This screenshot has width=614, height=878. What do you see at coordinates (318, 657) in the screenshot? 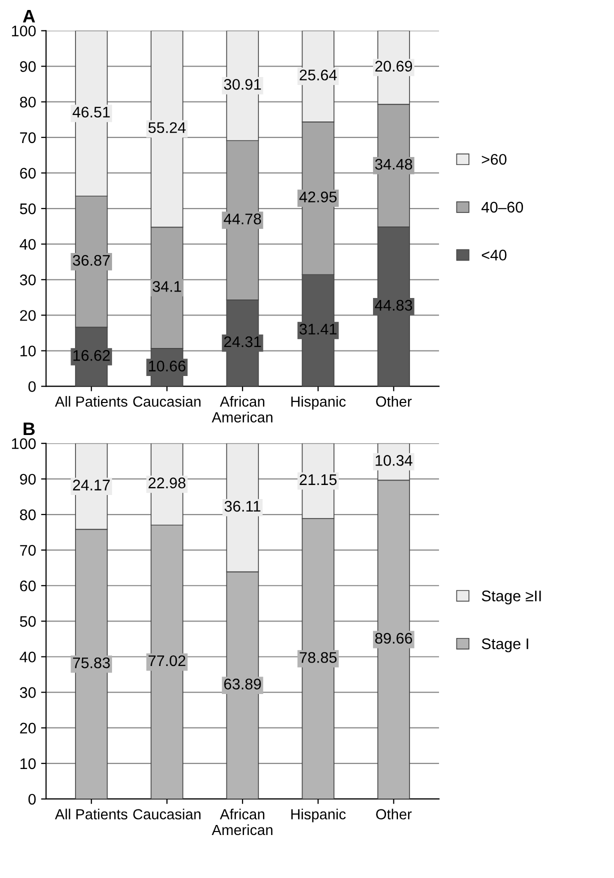
I see `data-label: 78.85` at bounding box center [318, 657].